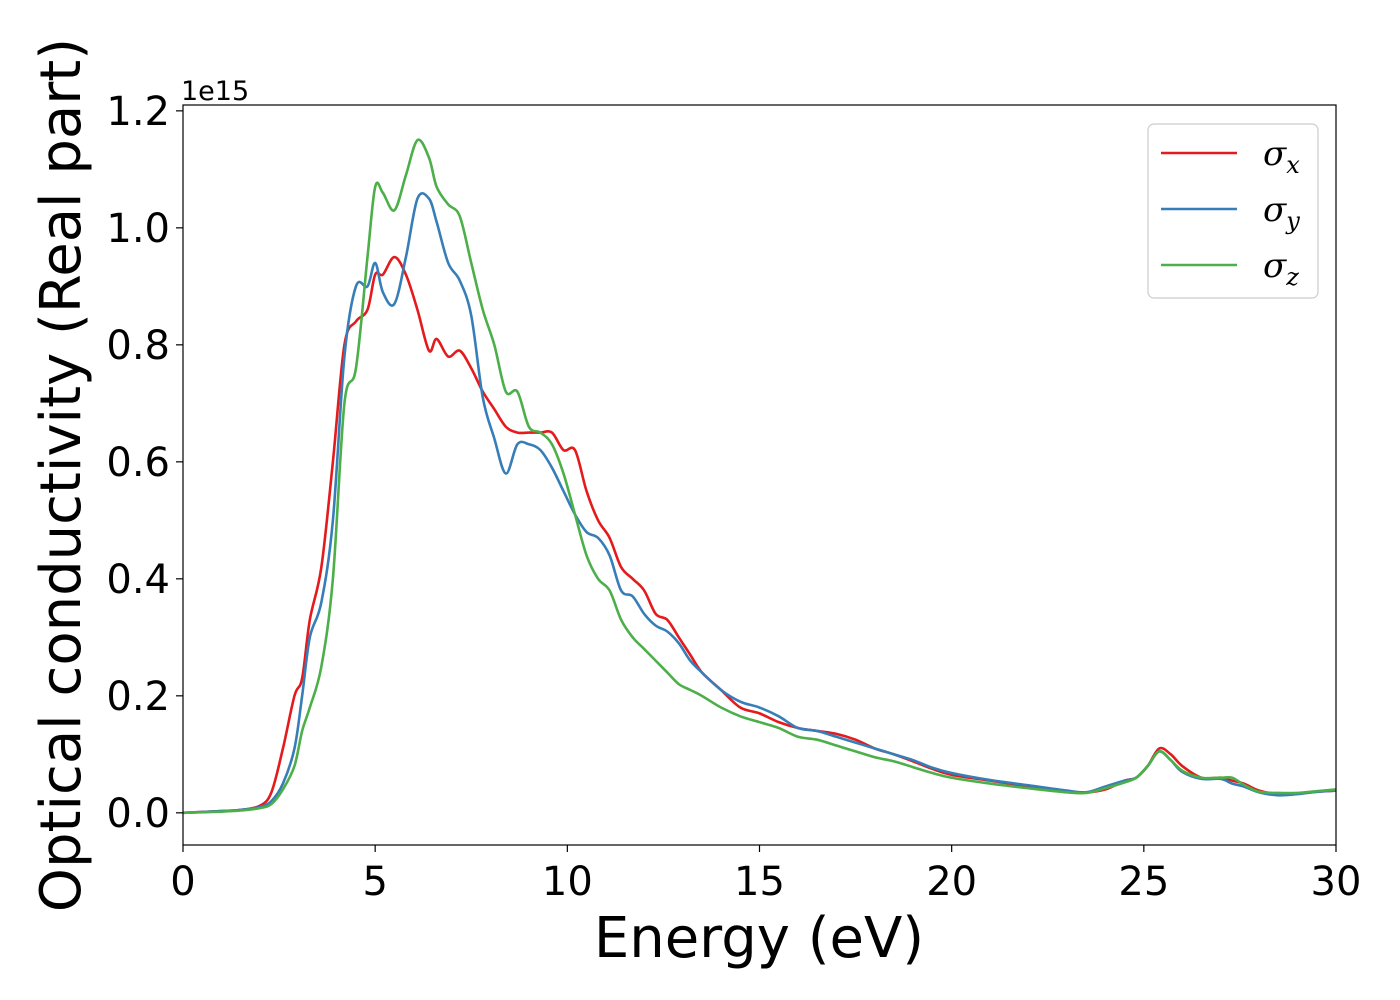  I want to click on x-tick-label: 15, so click(759, 882).